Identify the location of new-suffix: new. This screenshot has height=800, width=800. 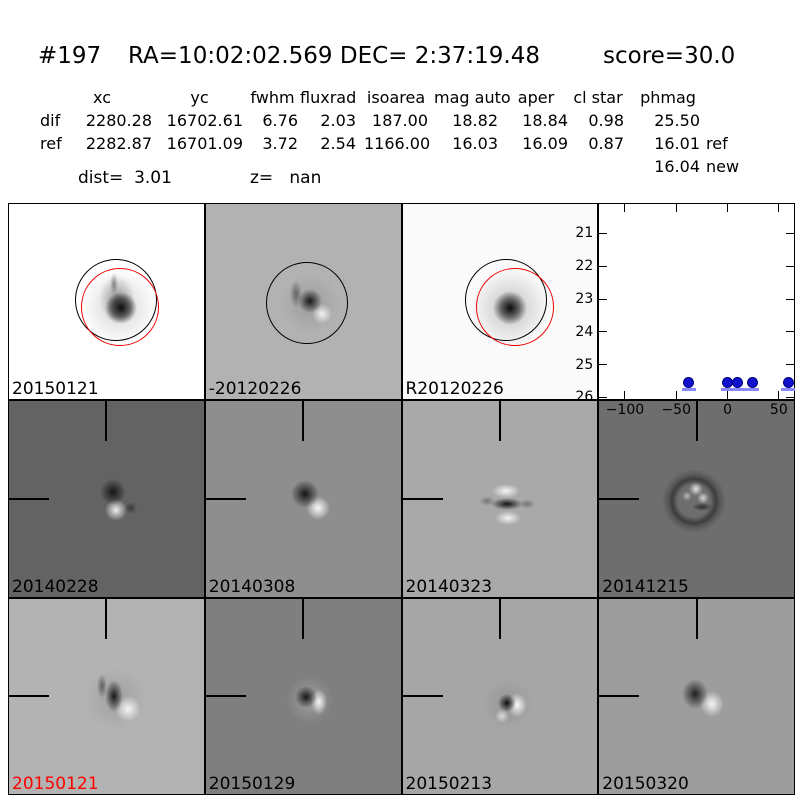
(723, 166).